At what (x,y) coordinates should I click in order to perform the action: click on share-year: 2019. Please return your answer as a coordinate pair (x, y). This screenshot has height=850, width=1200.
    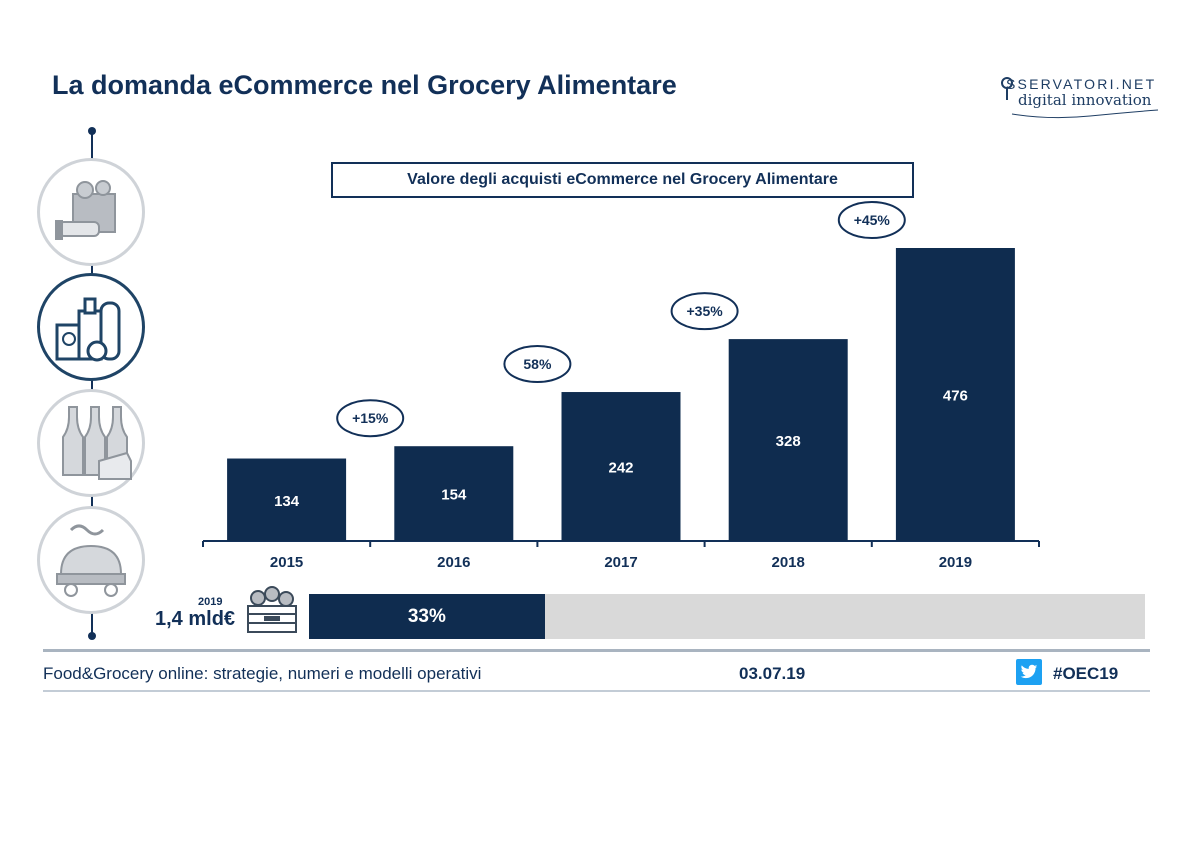
    Looking at the image, I should click on (210, 602).